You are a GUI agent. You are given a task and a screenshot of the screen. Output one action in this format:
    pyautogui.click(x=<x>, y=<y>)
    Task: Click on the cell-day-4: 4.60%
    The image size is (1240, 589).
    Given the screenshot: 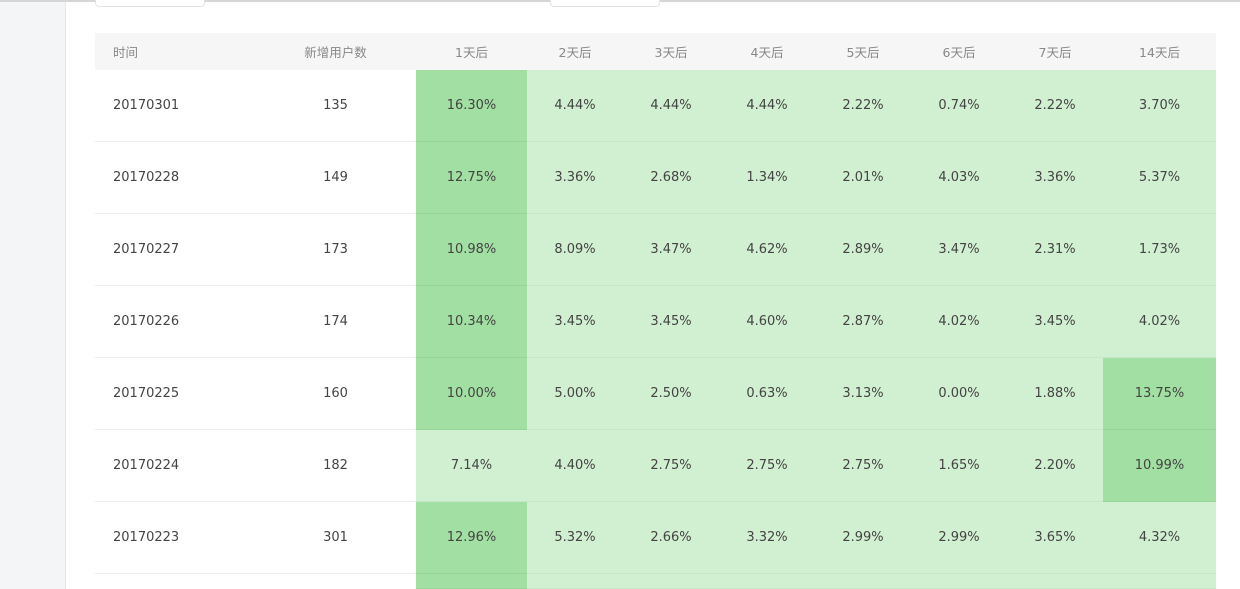 What is the action you would take?
    pyautogui.click(x=767, y=321)
    